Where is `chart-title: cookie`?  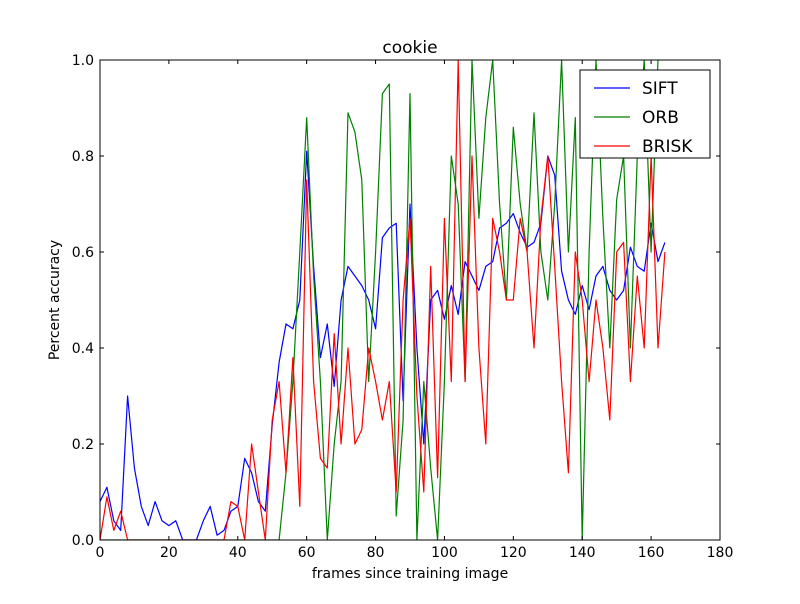
chart-title: cookie is located at coordinates (409, 48).